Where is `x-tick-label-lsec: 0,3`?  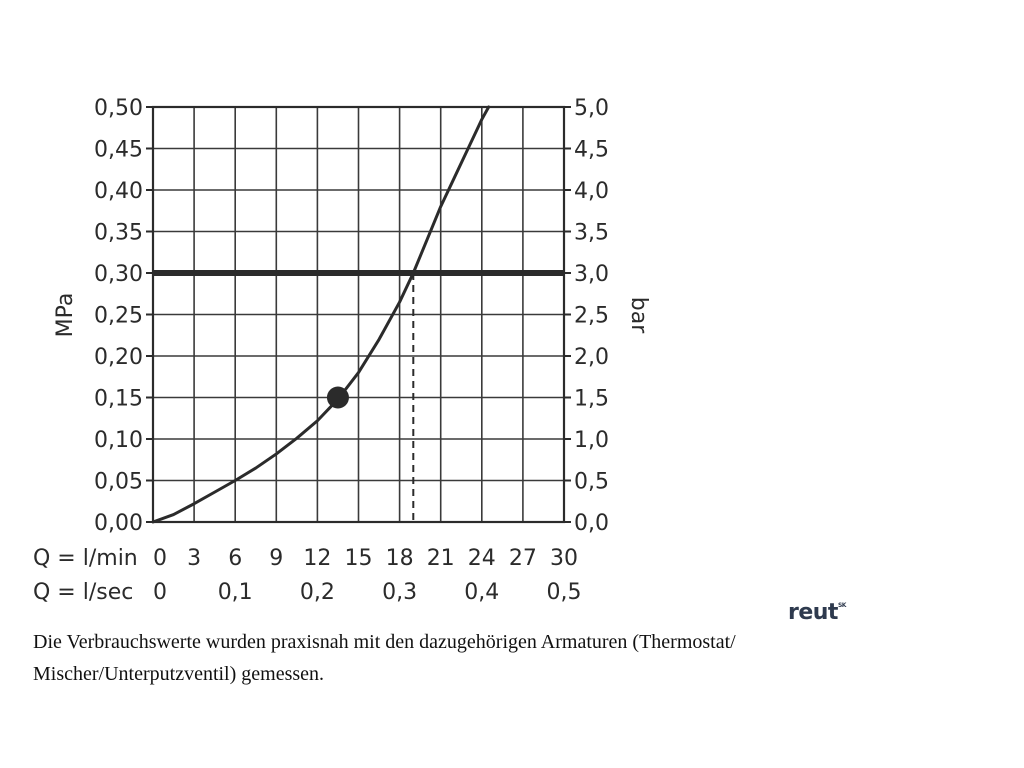 x-tick-label-lsec: 0,3 is located at coordinates (399, 592).